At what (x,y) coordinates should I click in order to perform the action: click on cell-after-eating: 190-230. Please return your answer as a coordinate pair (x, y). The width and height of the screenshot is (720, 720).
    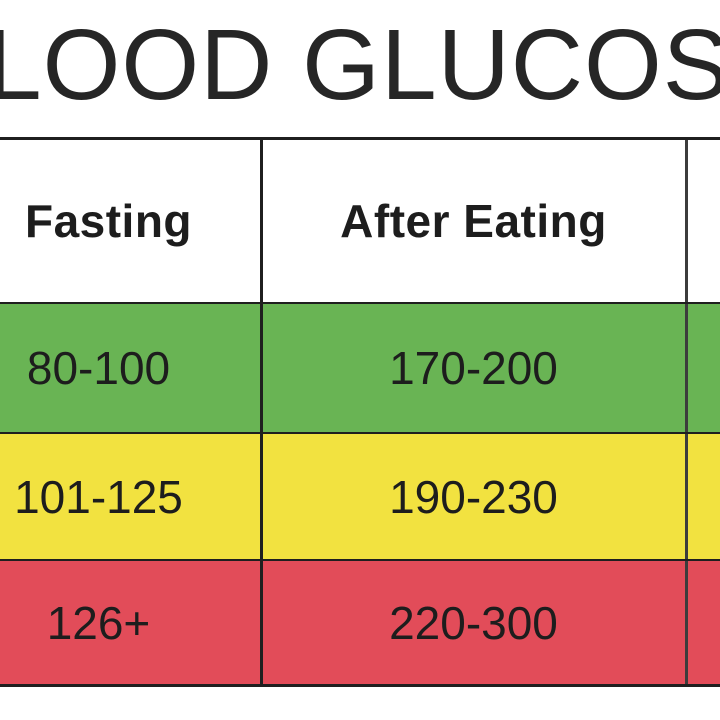
    Looking at the image, I should click on (473, 496).